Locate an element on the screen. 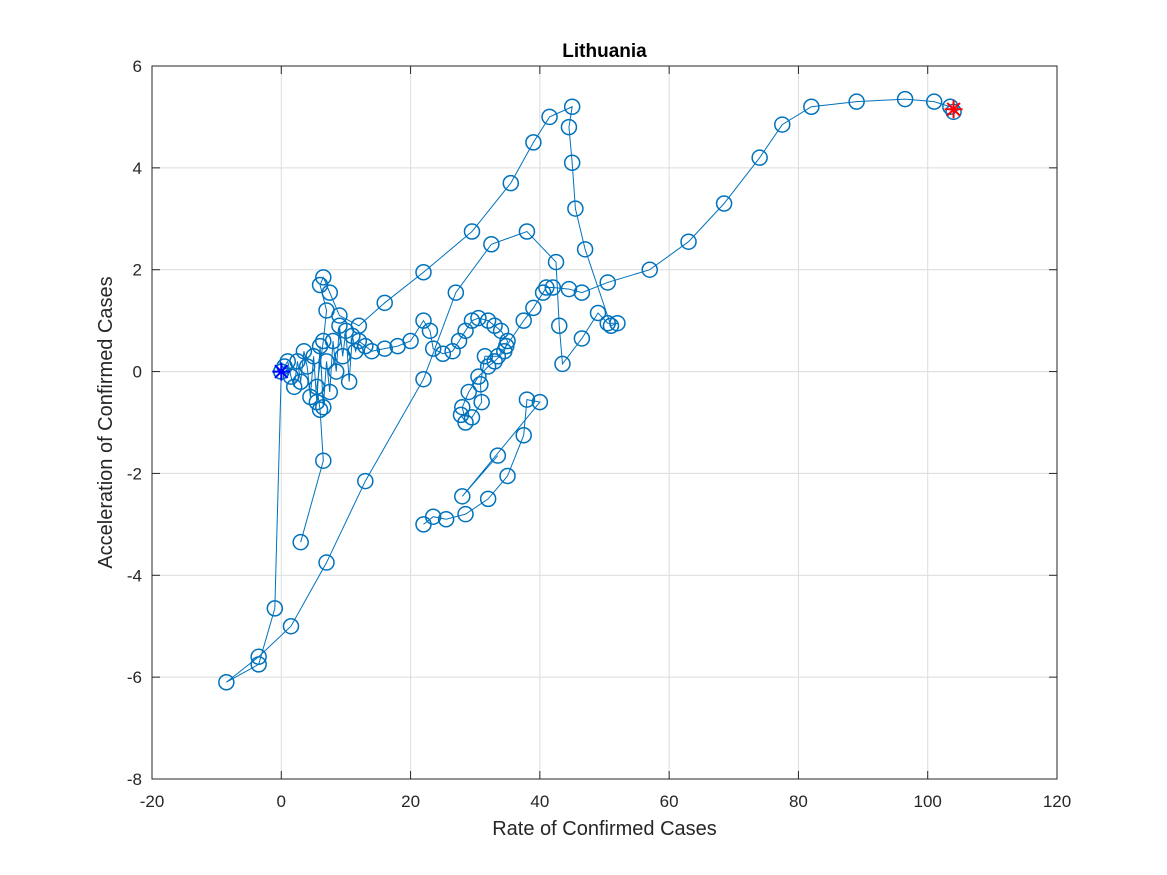  y-tick-label: 0 is located at coordinates (137, 372).